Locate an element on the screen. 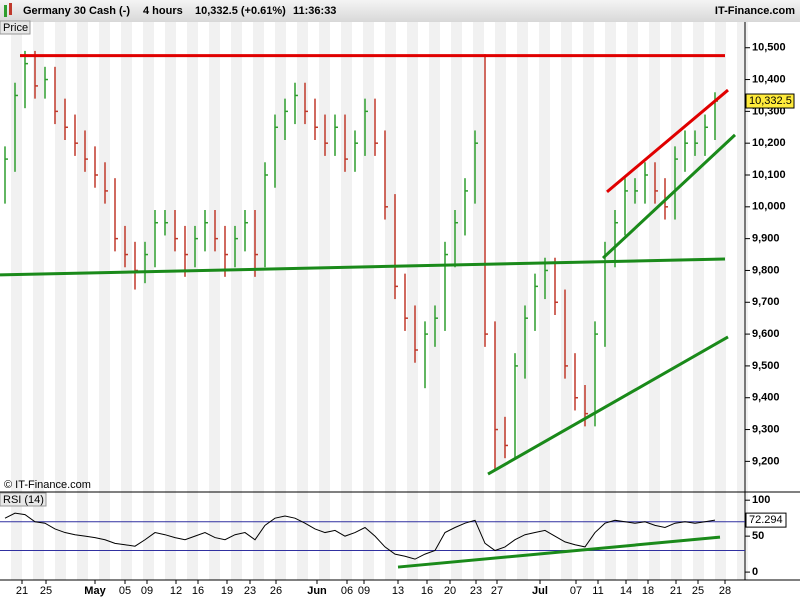 Image resolution: width=800 pixels, height=600 pixels. x-tick-label: 27 is located at coordinates (497, 591).